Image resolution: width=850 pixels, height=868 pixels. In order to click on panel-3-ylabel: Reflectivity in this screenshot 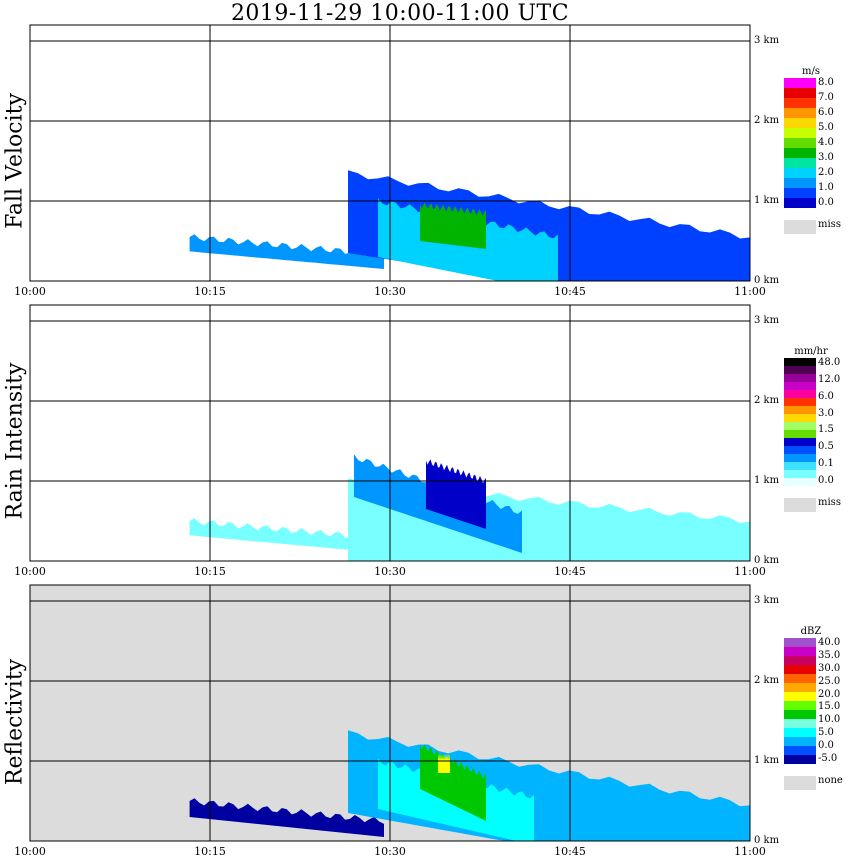, I will do `click(15, 722)`.